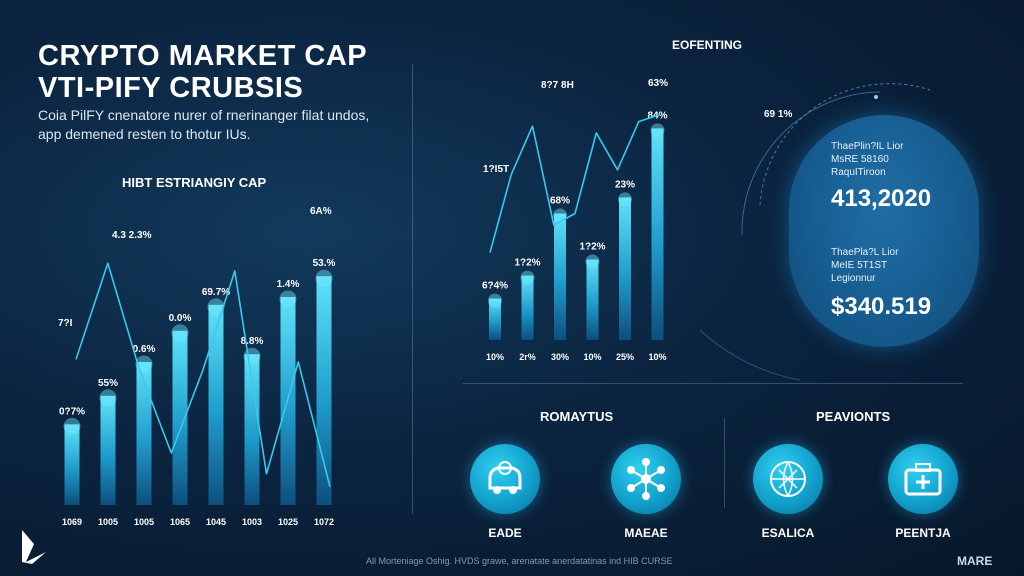  I want to click on stat-value-2: $340.519, so click(881, 306).